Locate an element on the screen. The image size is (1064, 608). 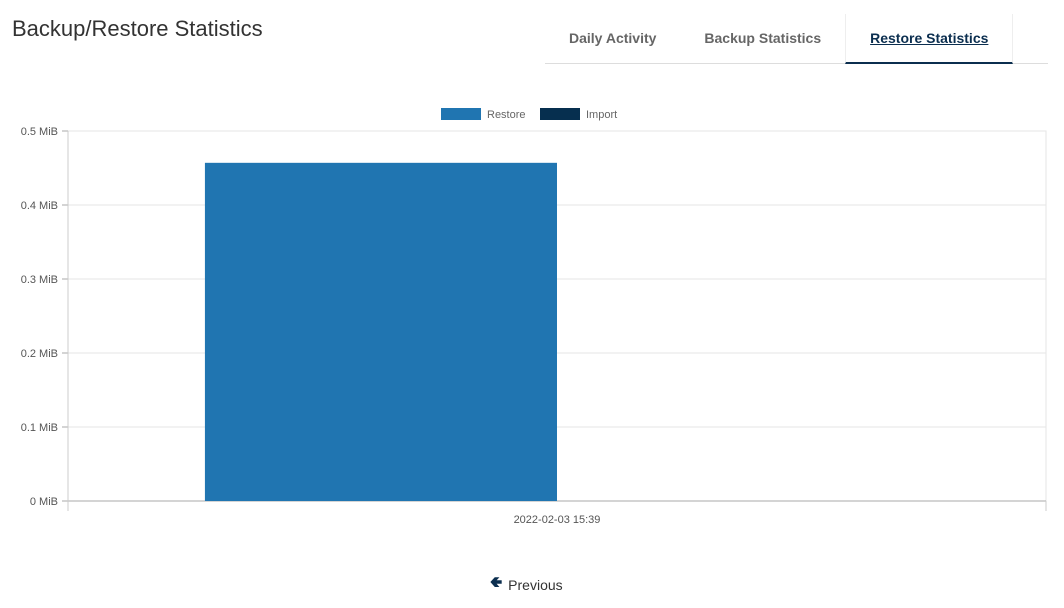
previous-button: 🢀 Previous is located at coordinates (526, 584).